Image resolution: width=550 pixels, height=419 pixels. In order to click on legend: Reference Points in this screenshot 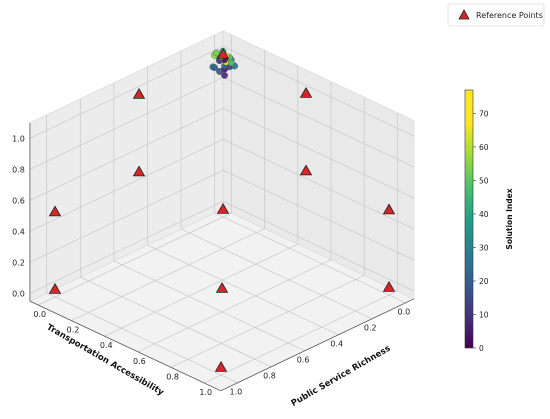, I will do `click(496, 15)`.